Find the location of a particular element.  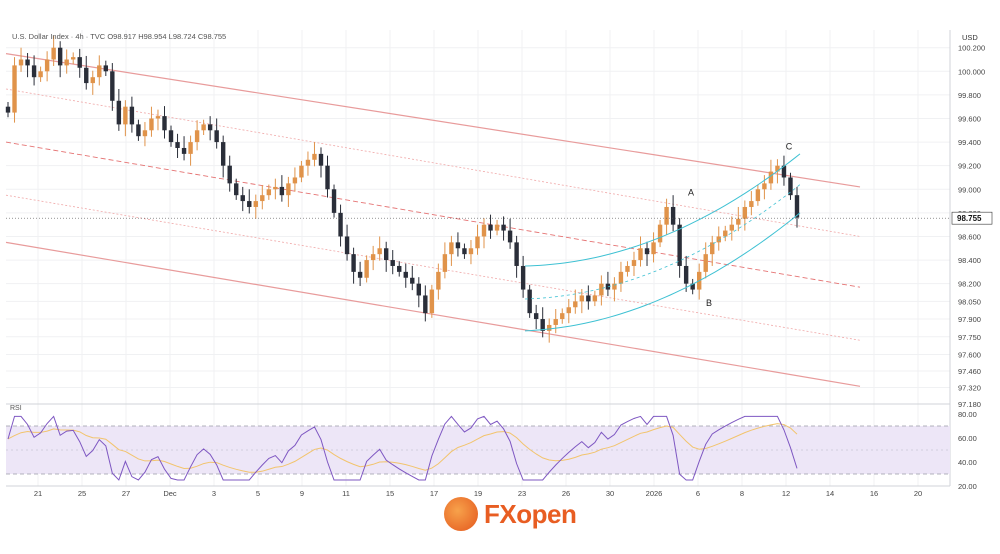

x-tick-label: 26 is located at coordinates (566, 493).